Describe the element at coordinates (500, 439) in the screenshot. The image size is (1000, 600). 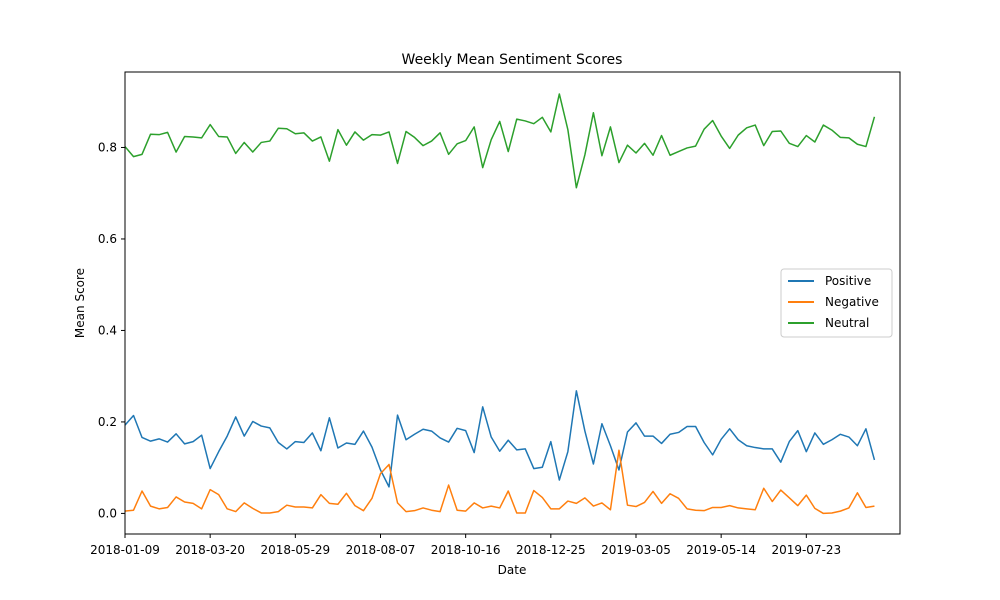
I see `series-line-positive` at that location.